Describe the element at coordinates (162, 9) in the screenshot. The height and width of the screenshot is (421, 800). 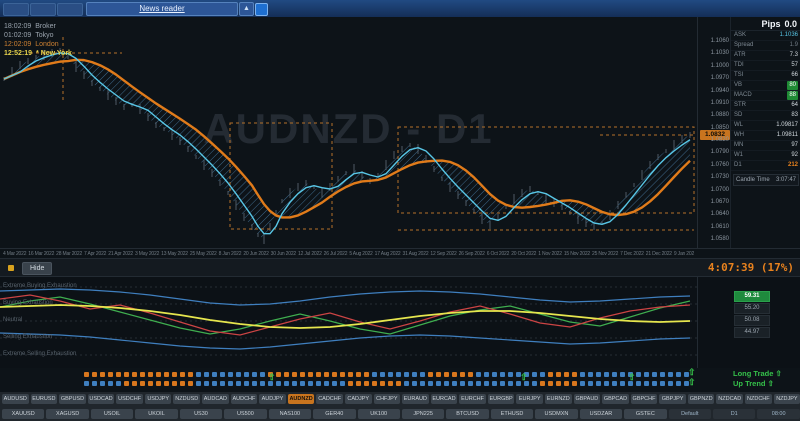
I see `news-reader-button: News reader` at that location.